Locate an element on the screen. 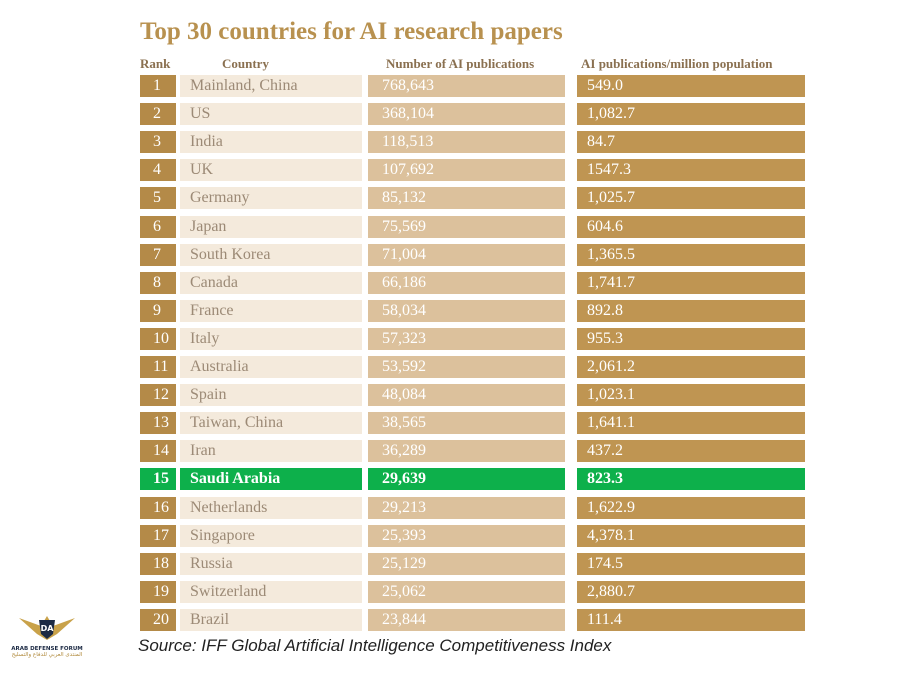 The width and height of the screenshot is (900, 675). logo-mark: DA is located at coordinates (48, 628).